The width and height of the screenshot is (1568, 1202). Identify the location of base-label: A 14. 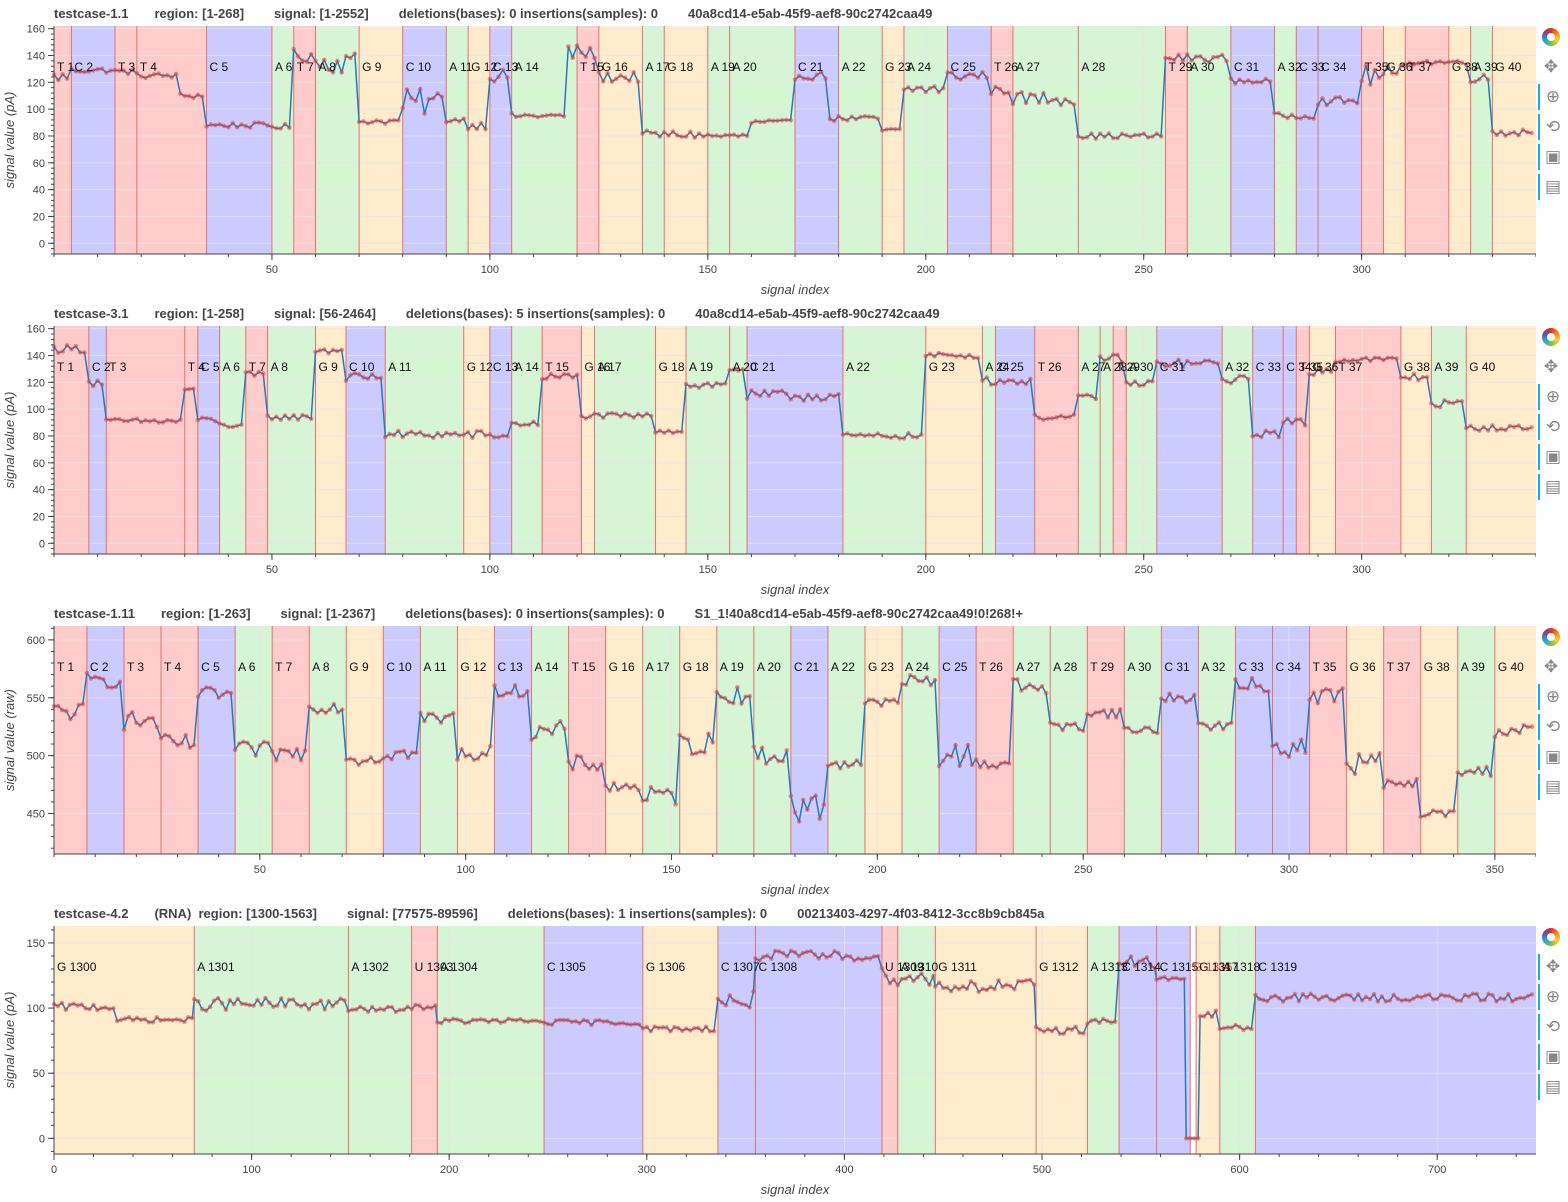
(527, 367).